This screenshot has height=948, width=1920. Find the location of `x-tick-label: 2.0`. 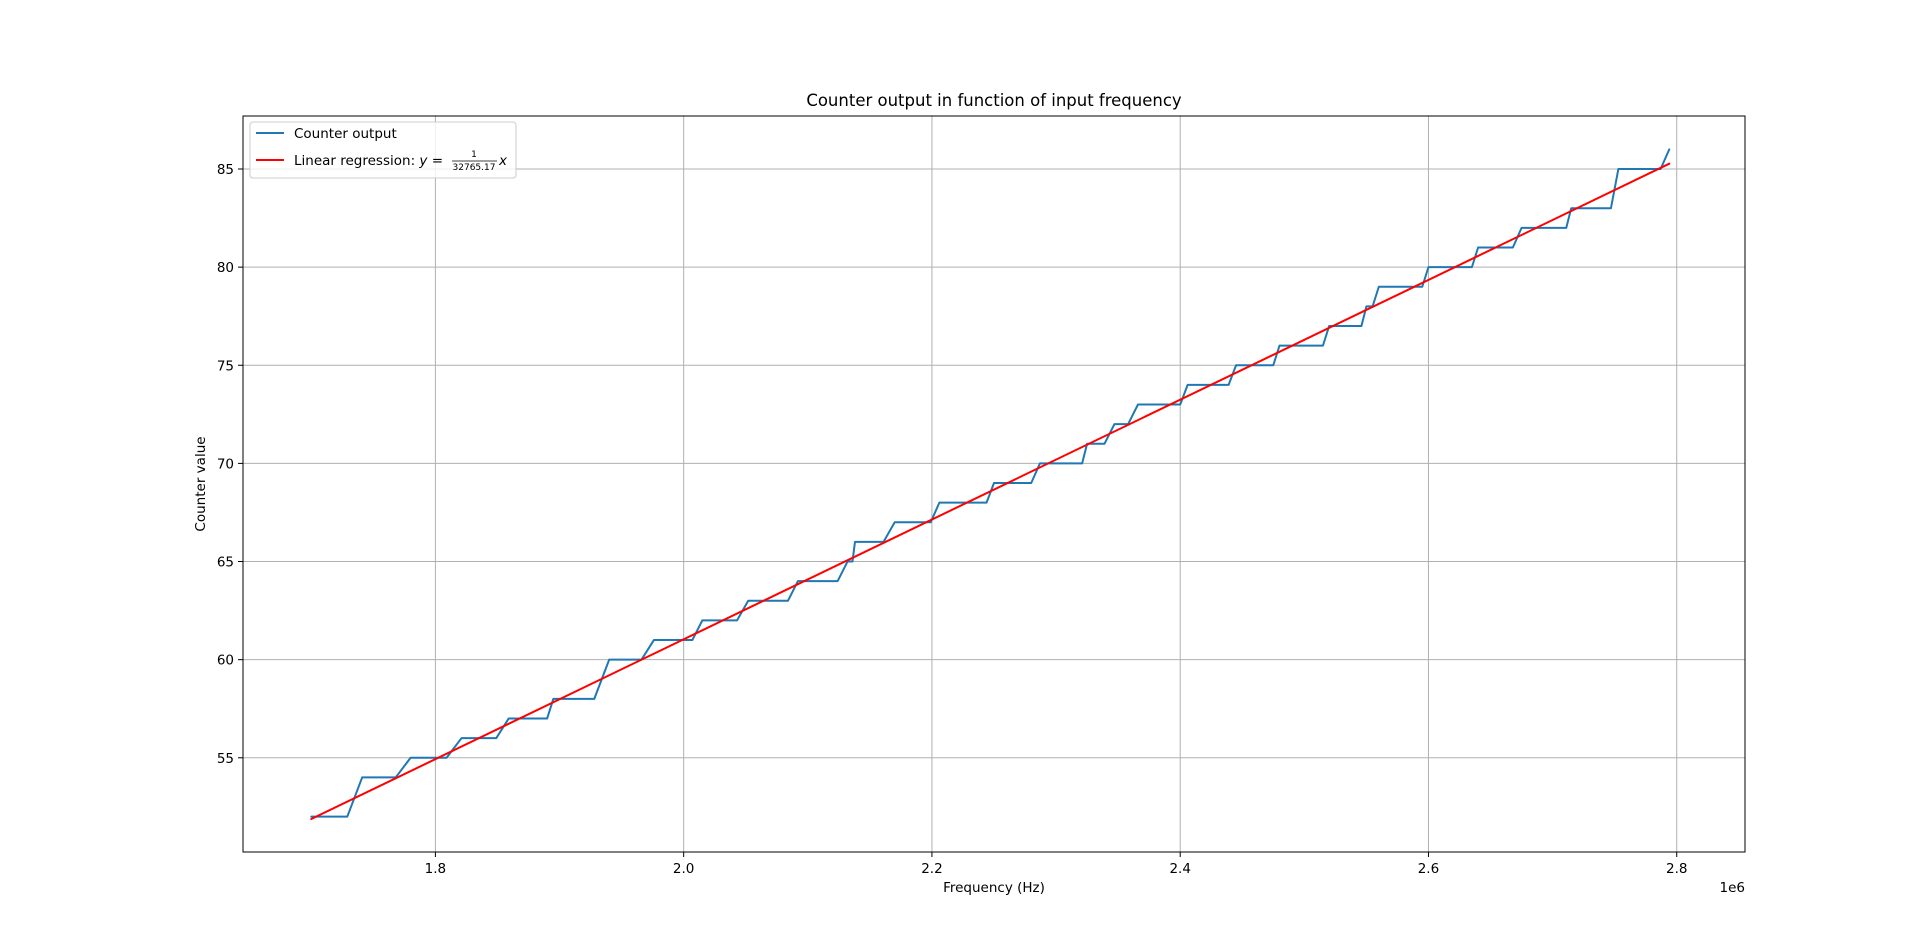

x-tick-label: 2.0 is located at coordinates (683, 869).